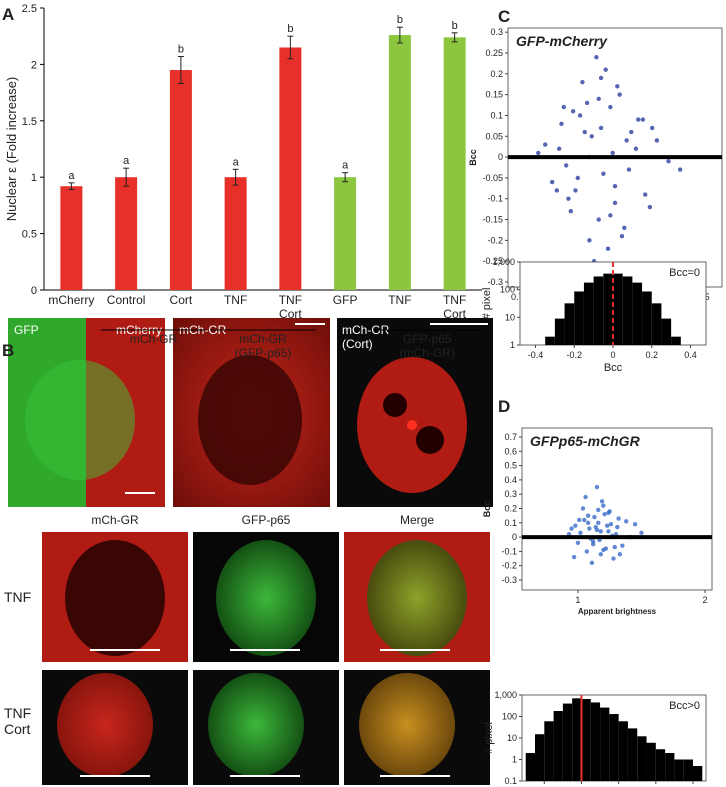 Image resolution: width=726 pixels, height=787 pixels. Describe the element at coordinates (26, 330) in the screenshot. I see `image-label: GFP` at that location.